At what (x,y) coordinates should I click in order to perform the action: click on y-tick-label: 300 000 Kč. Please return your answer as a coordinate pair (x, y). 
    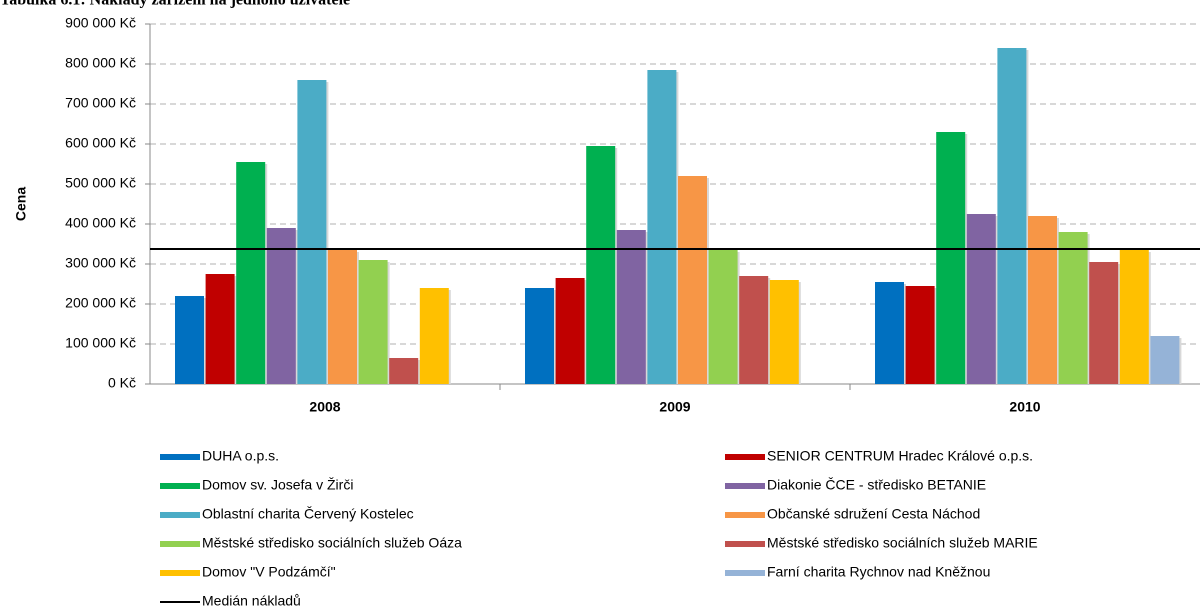
    Looking at the image, I should click on (100, 263).